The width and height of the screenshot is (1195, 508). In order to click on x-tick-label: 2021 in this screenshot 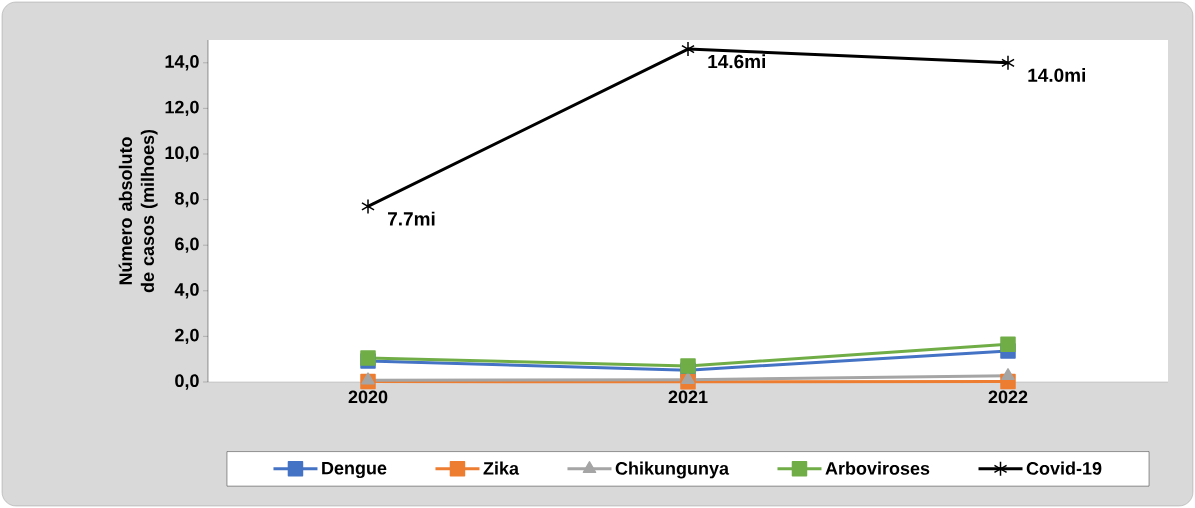, I will do `click(688, 397)`.